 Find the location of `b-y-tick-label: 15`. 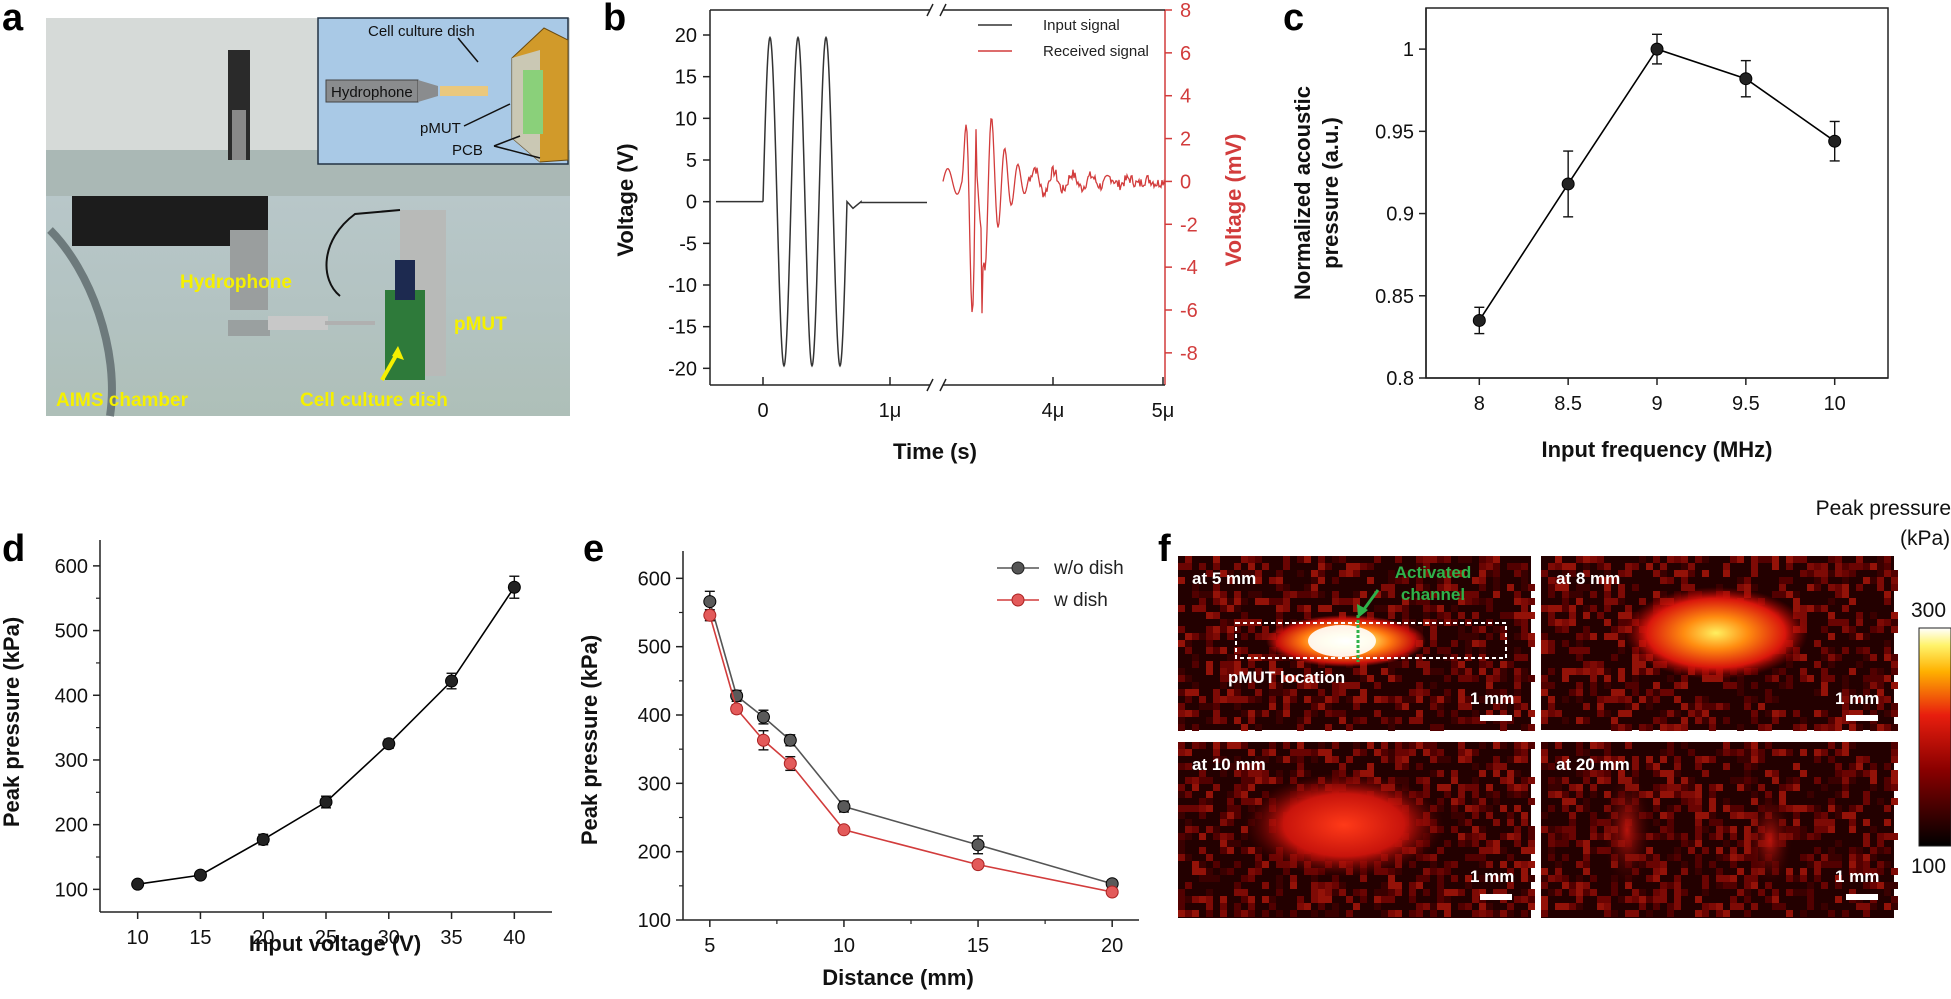

b-y-tick-label: 15 is located at coordinates (686, 78).